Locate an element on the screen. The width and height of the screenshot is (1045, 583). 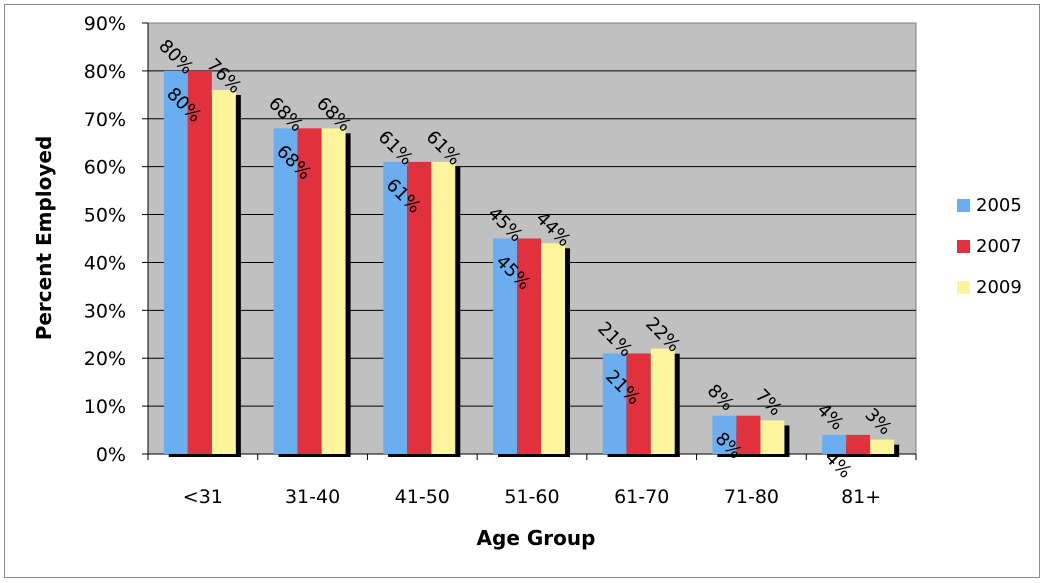
x-axis-title: Age Group is located at coordinates (536, 538).